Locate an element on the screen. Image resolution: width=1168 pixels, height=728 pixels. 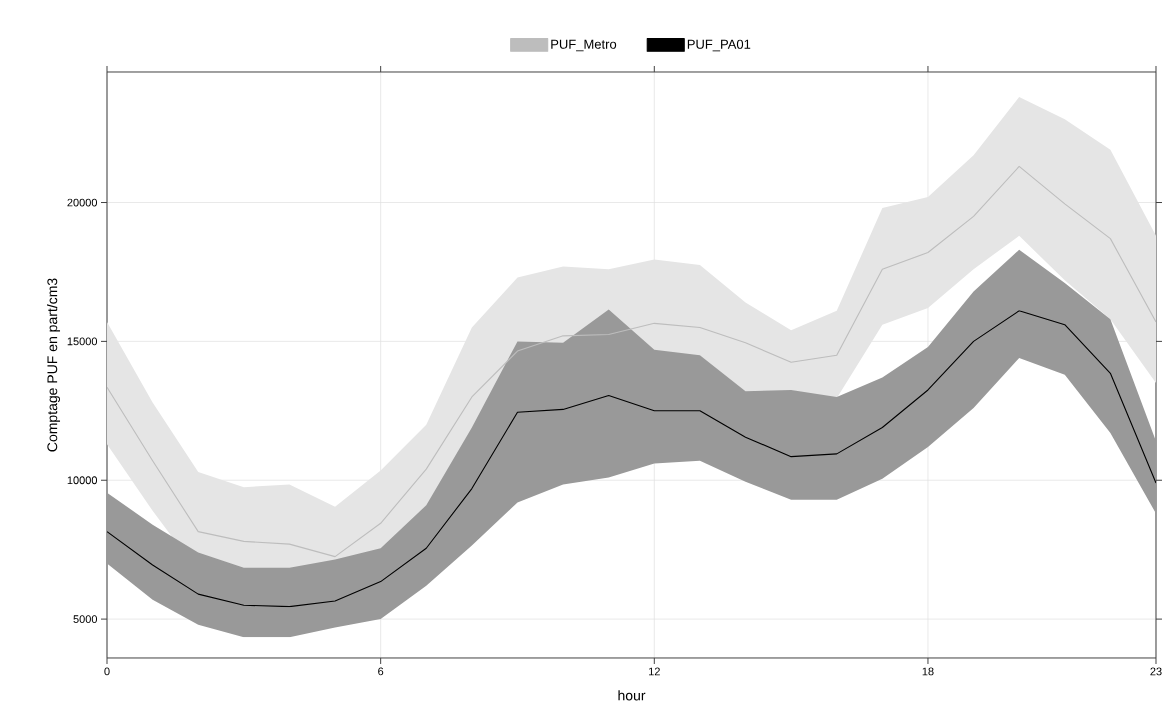
y-tick-label: 10000 is located at coordinates (82, 480).